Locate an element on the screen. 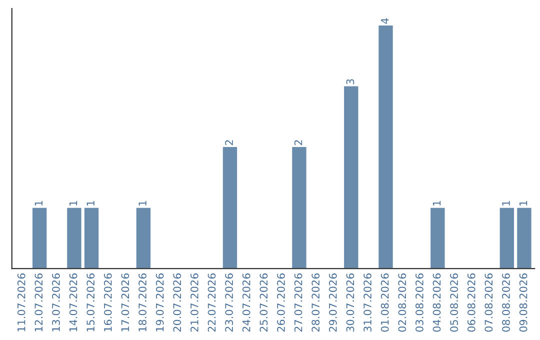 Image resolution: width=540 pixels, height=340 pixels. data-label: 3 is located at coordinates (350, 81).